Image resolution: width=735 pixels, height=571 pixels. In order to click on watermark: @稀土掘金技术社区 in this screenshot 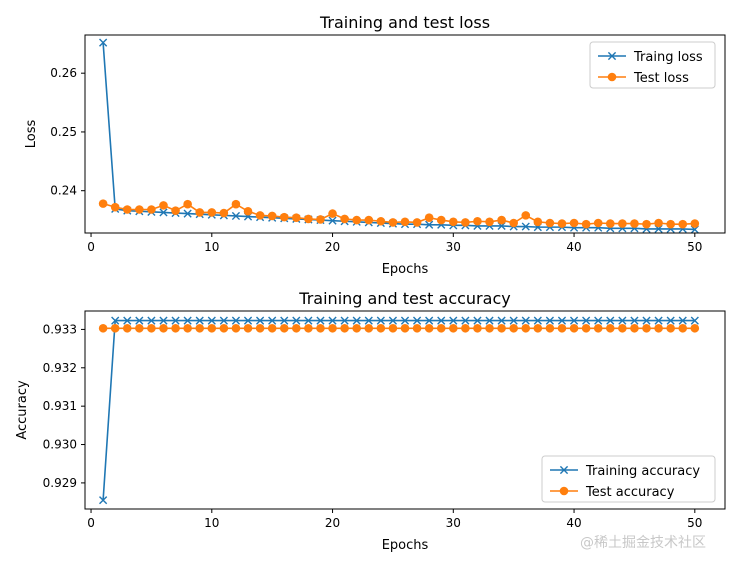, I will do `click(643, 542)`.